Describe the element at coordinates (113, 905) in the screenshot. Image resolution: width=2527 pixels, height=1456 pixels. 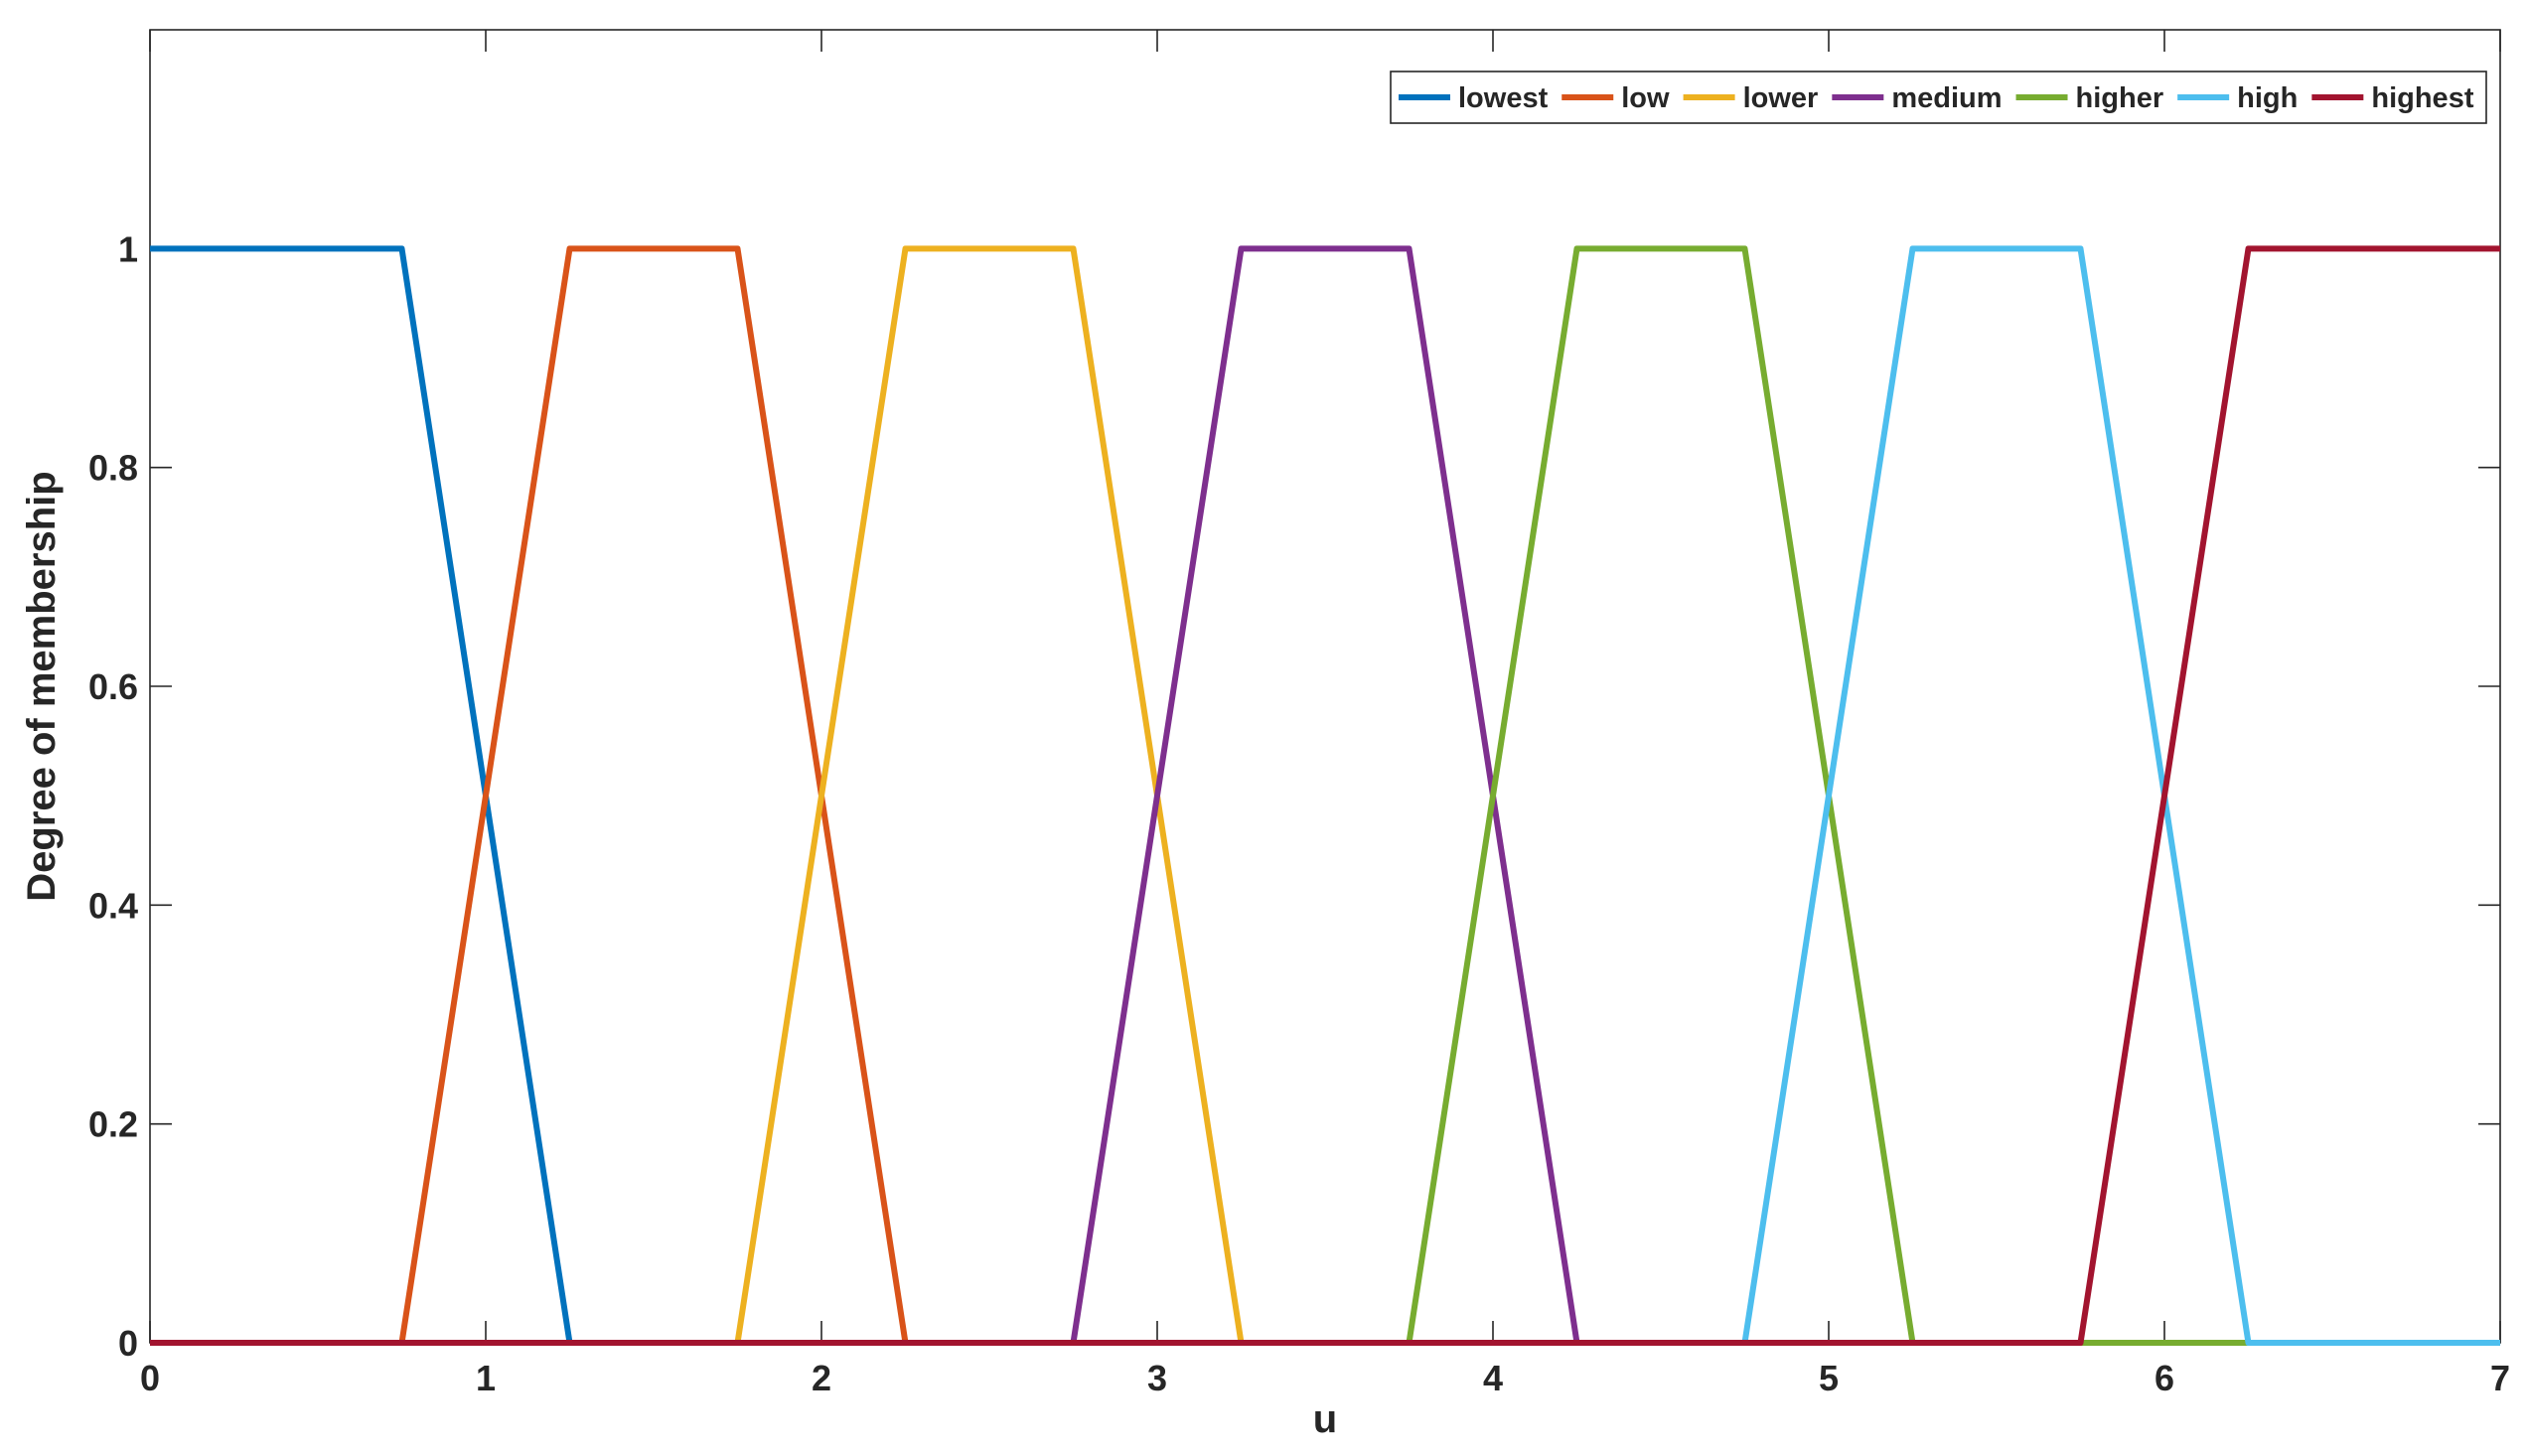
I see `y-tick-label: 0.4` at that location.